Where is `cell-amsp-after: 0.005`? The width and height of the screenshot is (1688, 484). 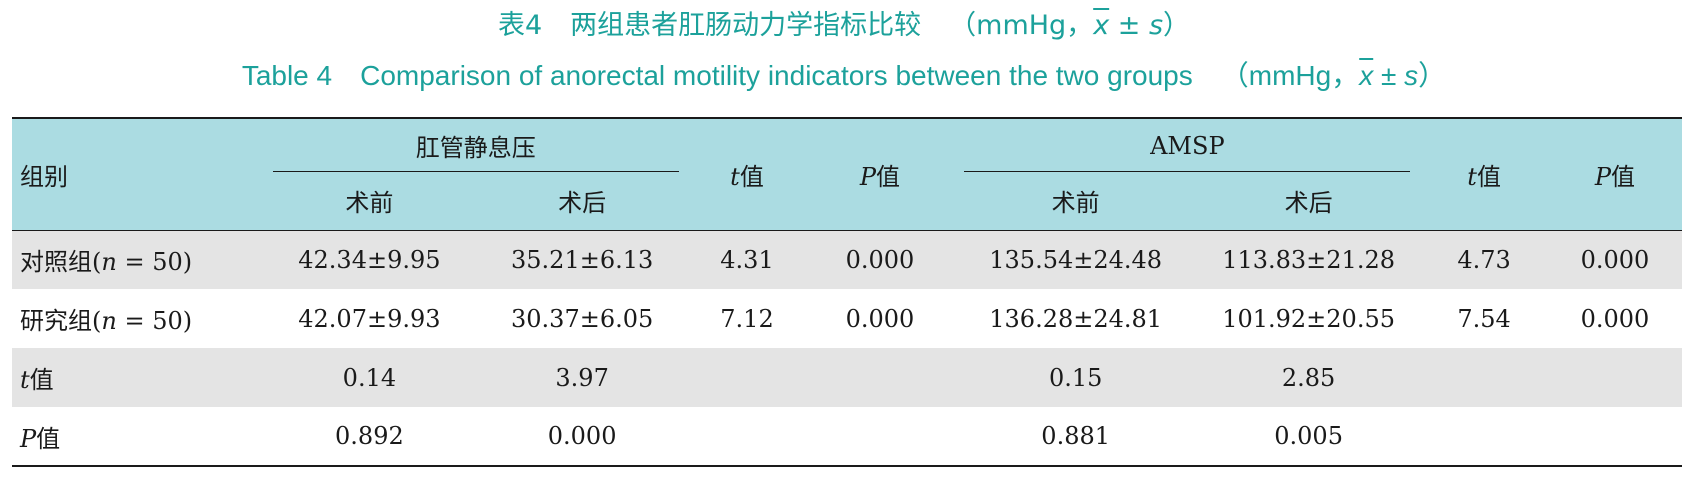
cell-amsp-after: 0.005 is located at coordinates (1308, 436).